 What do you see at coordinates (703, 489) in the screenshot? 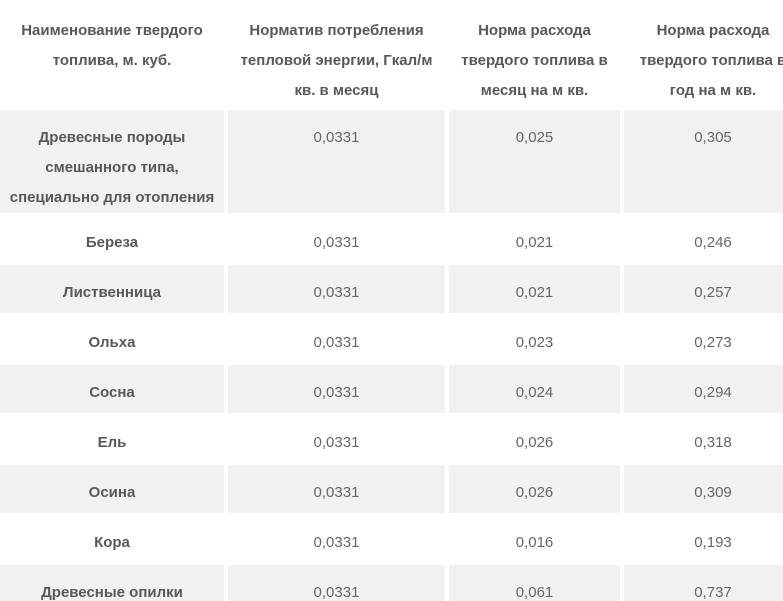
I see `value-cell: 0,309` at bounding box center [703, 489].